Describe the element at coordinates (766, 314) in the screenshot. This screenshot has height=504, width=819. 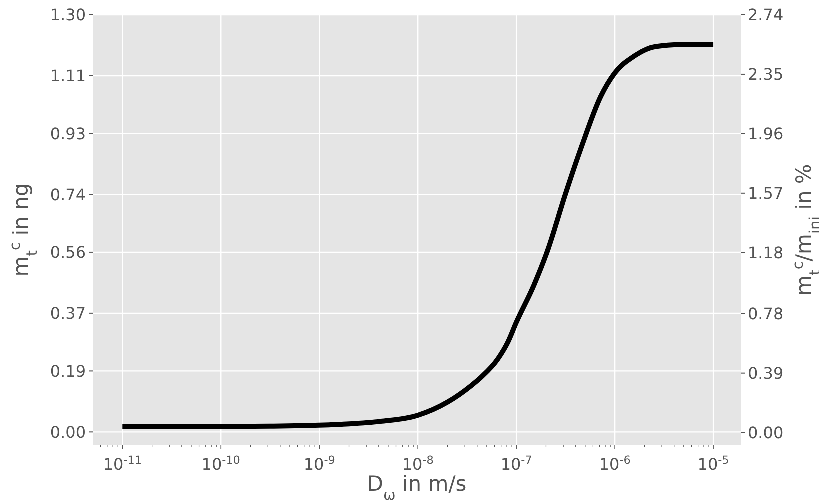
I see `y2-tick-label: 0.78` at that location.